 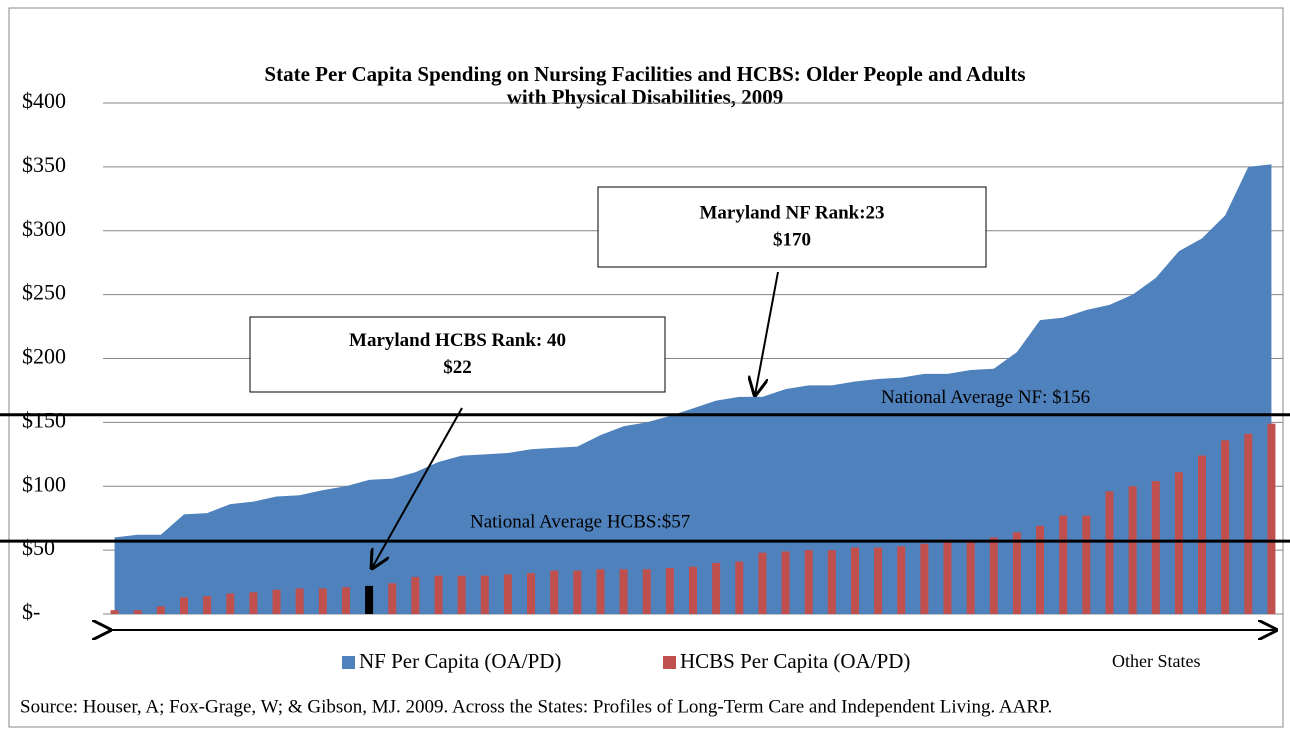 What do you see at coordinates (580, 522) in the screenshot?
I see `reference-label: National Average HCBS:$57` at bounding box center [580, 522].